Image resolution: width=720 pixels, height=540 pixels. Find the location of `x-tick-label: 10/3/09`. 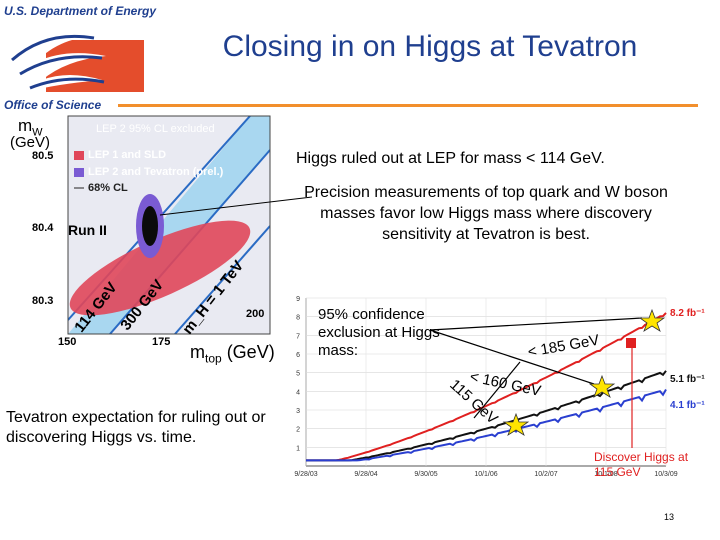

x-tick-label: 10/3/09 is located at coordinates (665, 474).